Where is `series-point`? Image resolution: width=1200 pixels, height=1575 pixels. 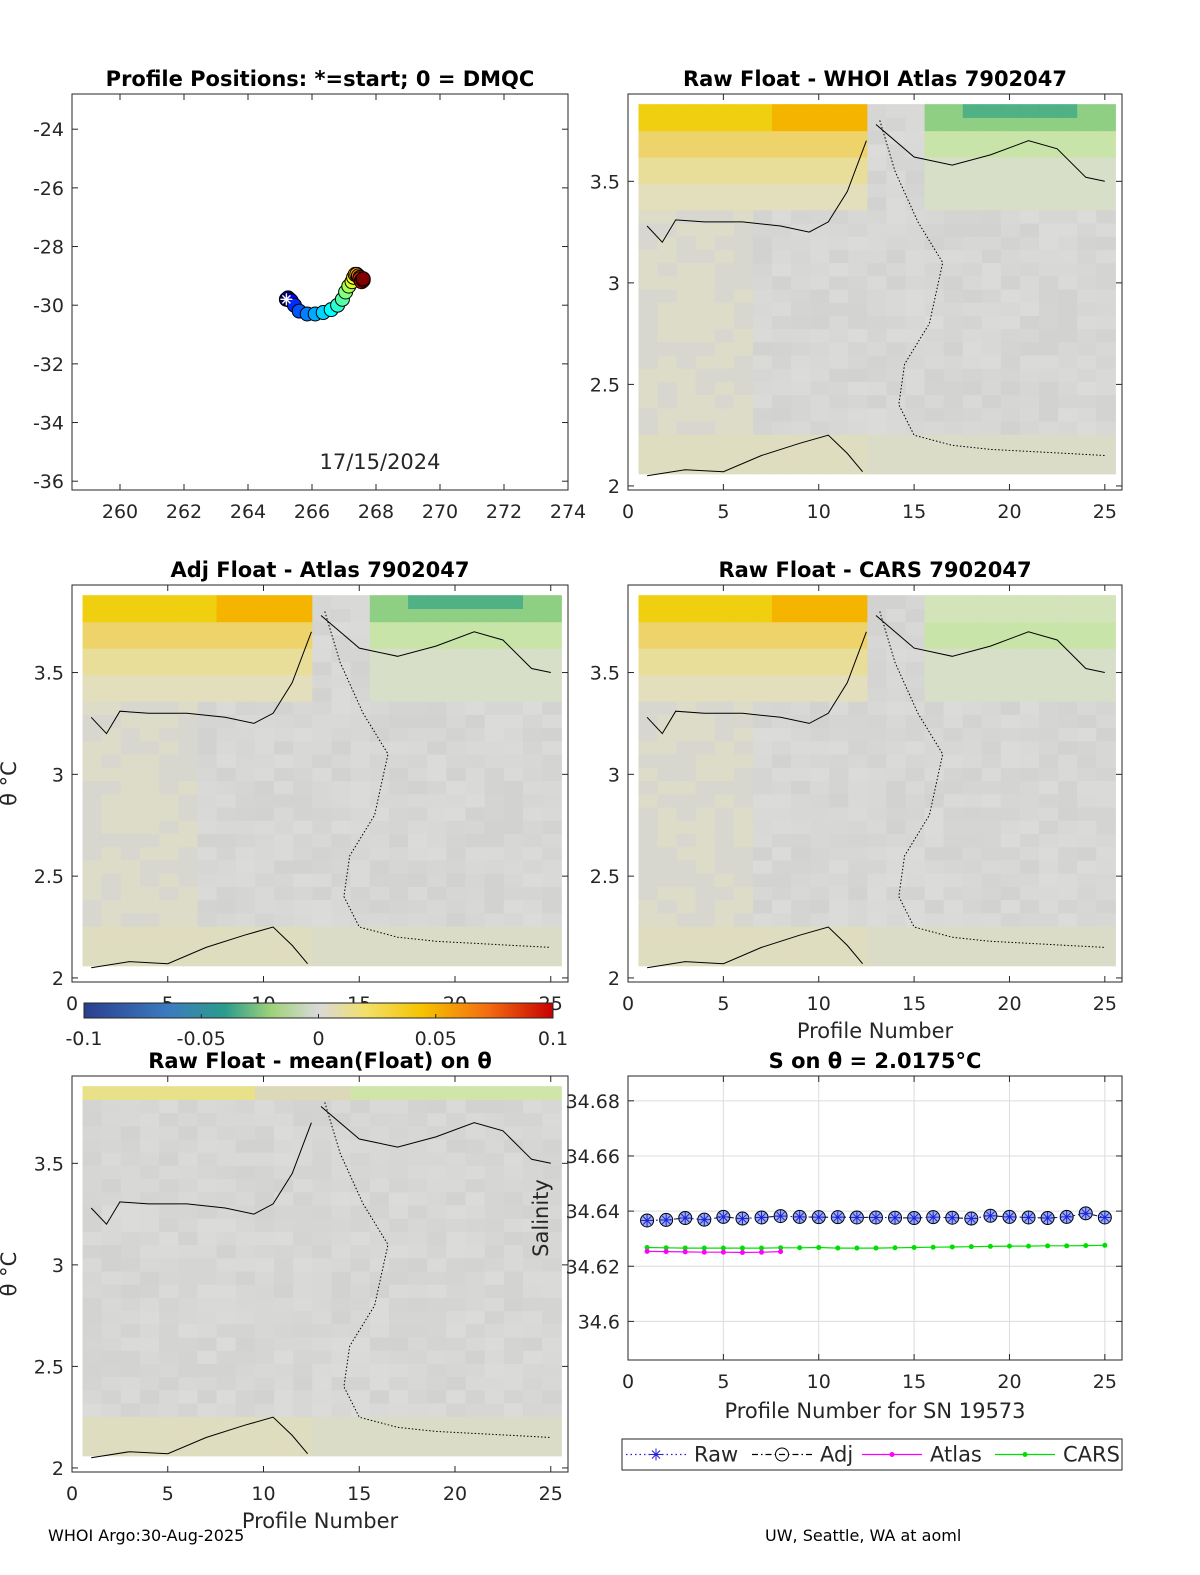 series-point is located at coordinates (1029, 1246).